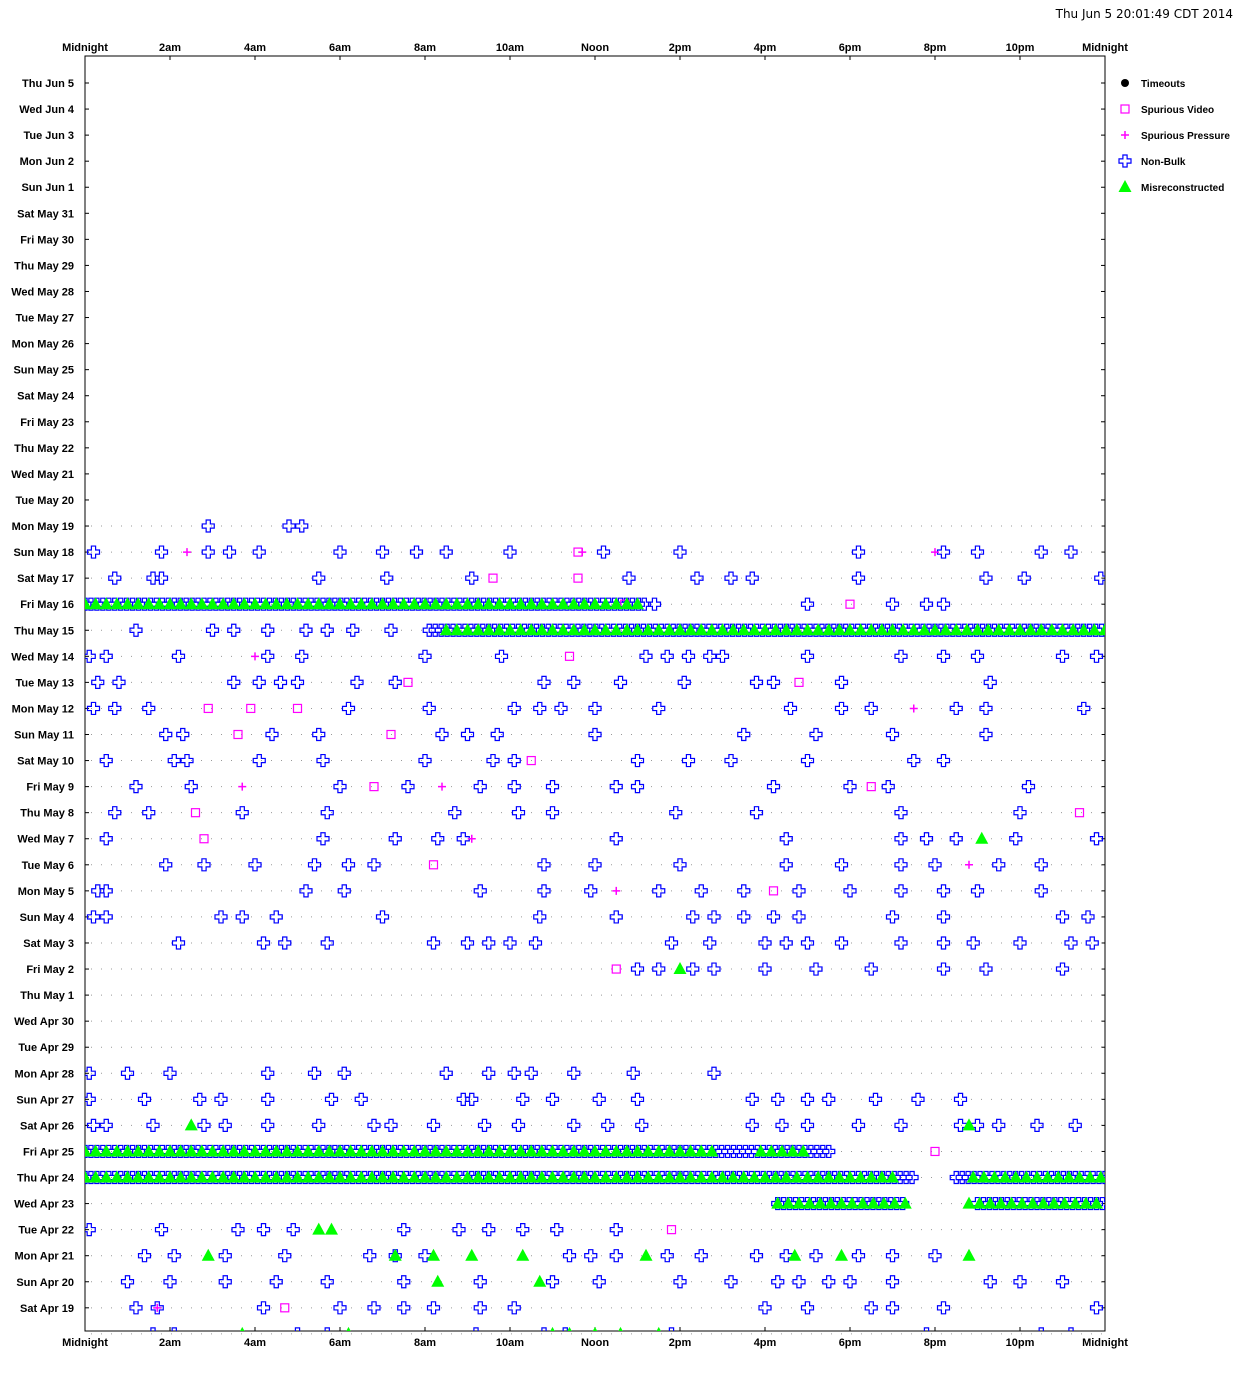  I want to click on y-tick-label: Sat May 24, so click(46, 397).